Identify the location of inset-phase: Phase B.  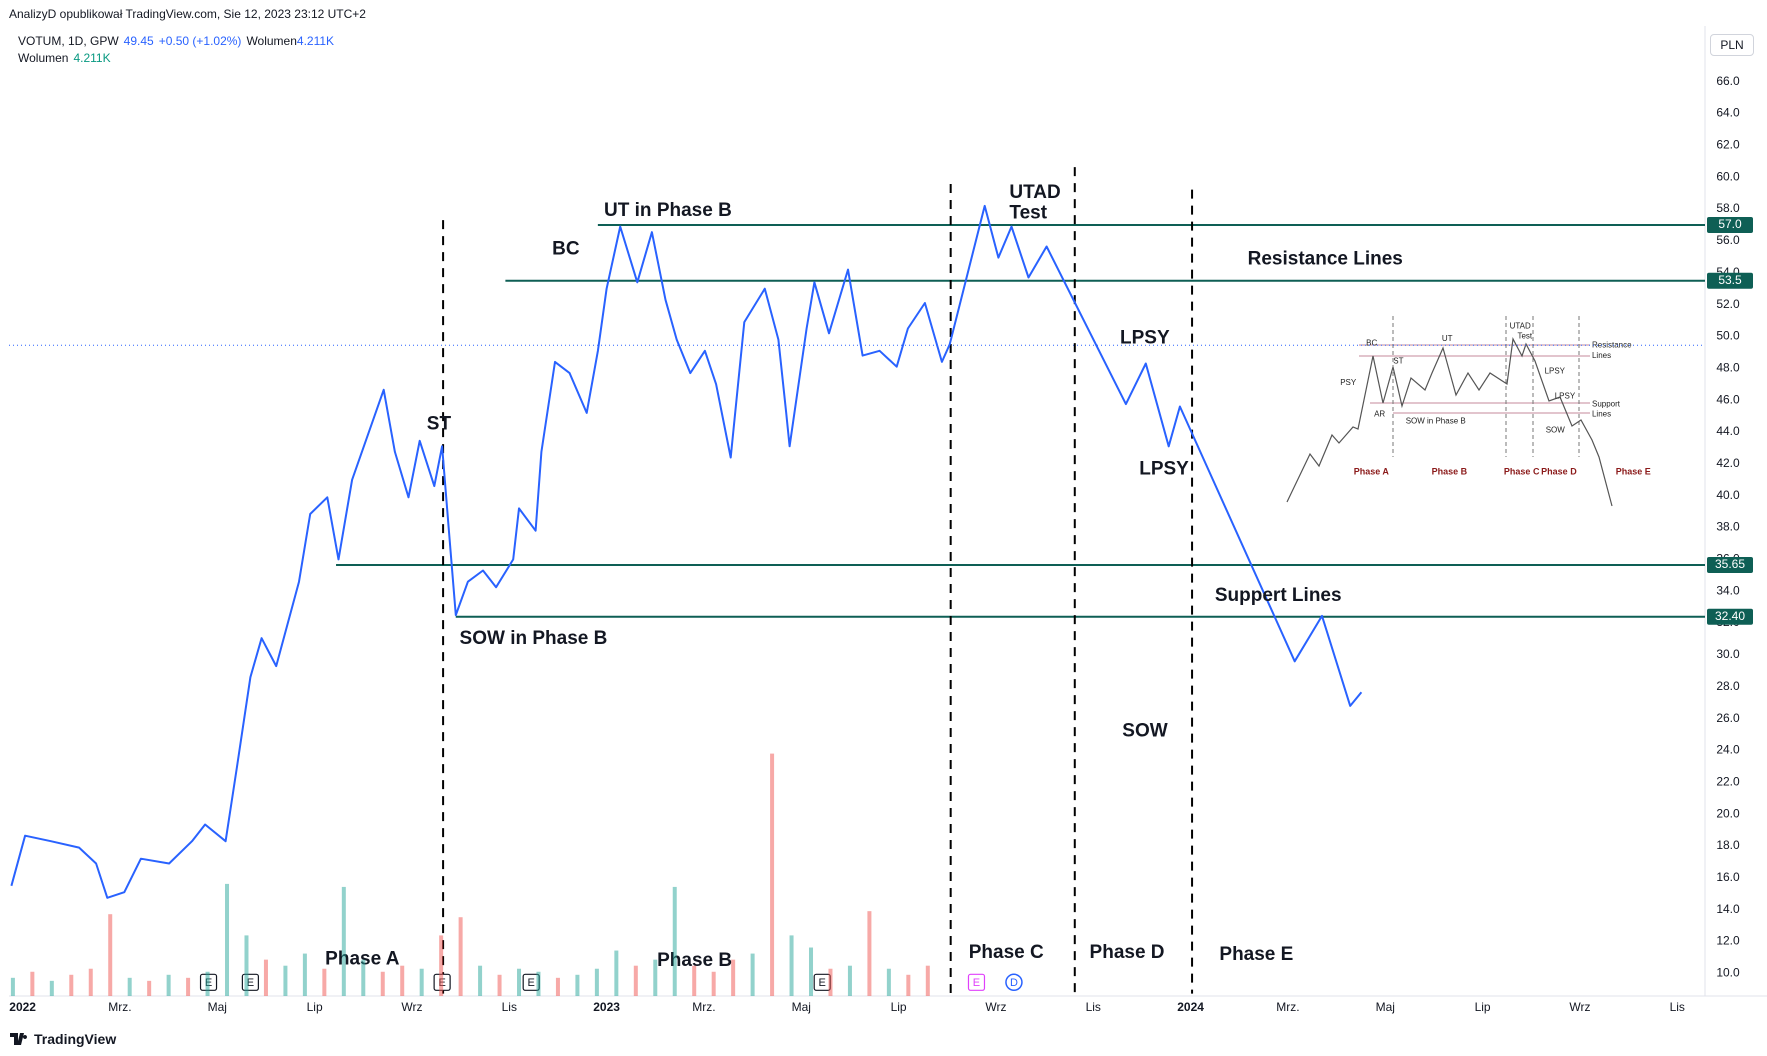
(1450, 471).